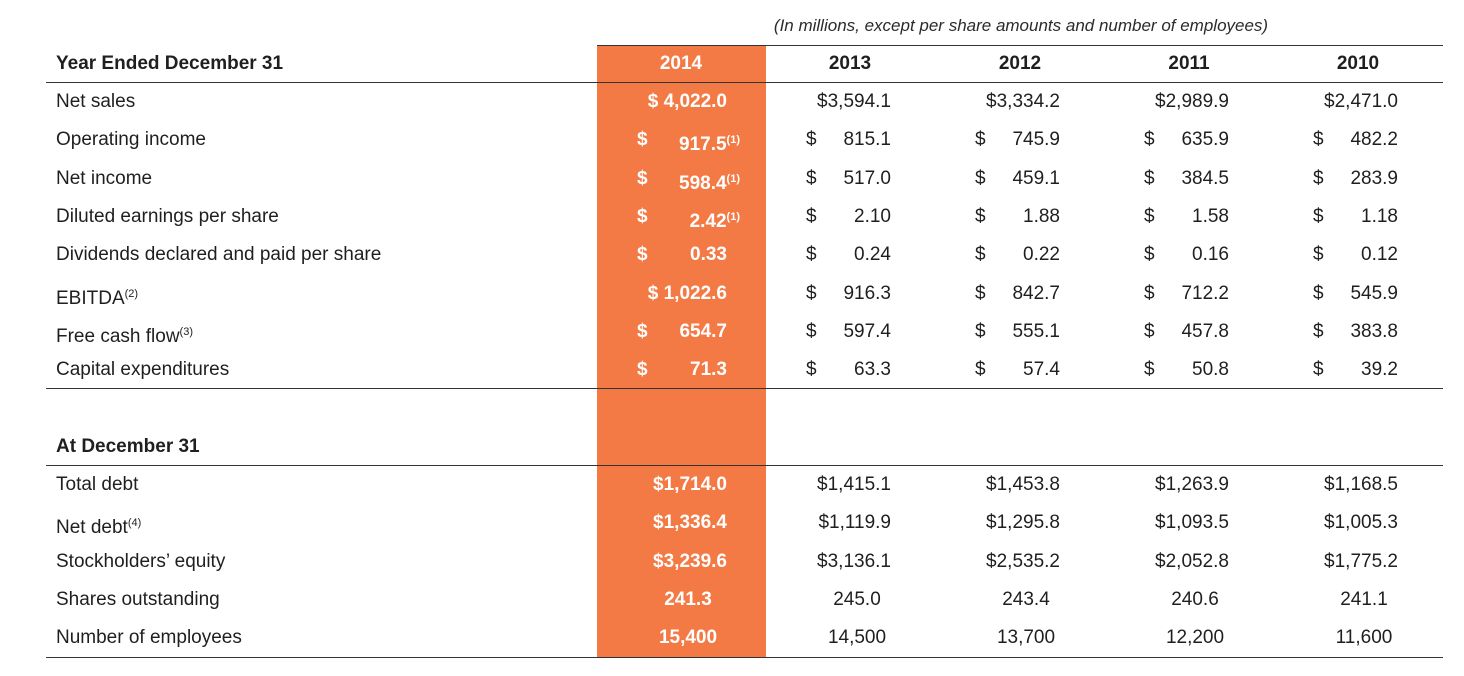 Image resolution: width=1464 pixels, height=676 pixels. What do you see at coordinates (1205, 178) in the screenshot?
I see `cell-value-text: 384.5` at bounding box center [1205, 178].